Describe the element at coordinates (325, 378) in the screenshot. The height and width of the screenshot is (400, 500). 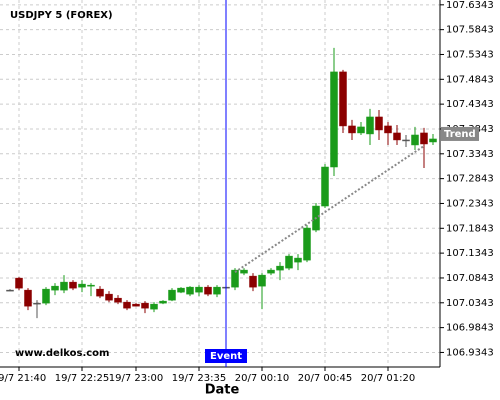
I see `x-tick-label: 20/7 00:45` at that location.